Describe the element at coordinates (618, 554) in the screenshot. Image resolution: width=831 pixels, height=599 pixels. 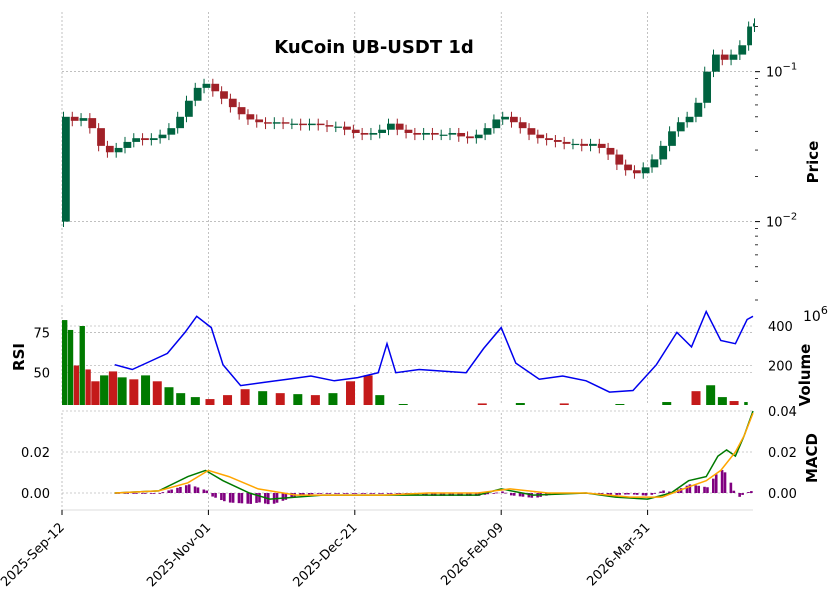
I see `x-tick-label: 2026-Mar-31` at that location.